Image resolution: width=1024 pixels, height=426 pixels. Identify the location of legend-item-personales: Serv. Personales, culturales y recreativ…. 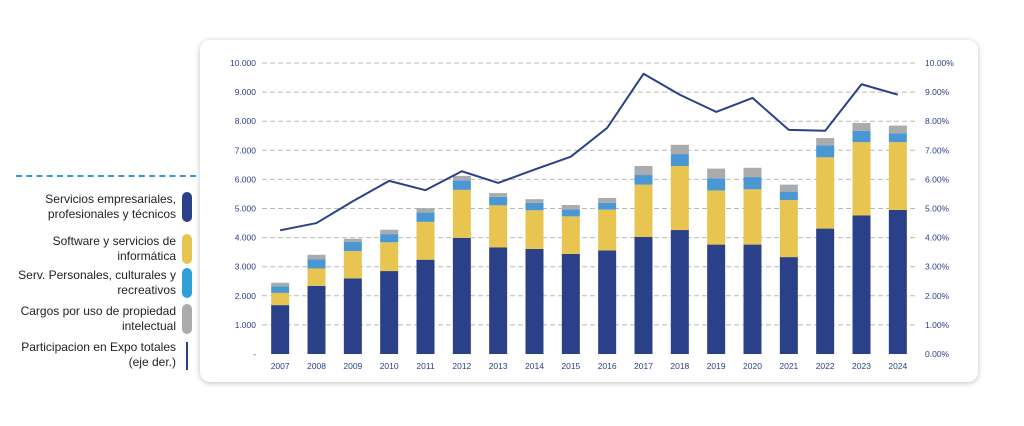
(108, 283).